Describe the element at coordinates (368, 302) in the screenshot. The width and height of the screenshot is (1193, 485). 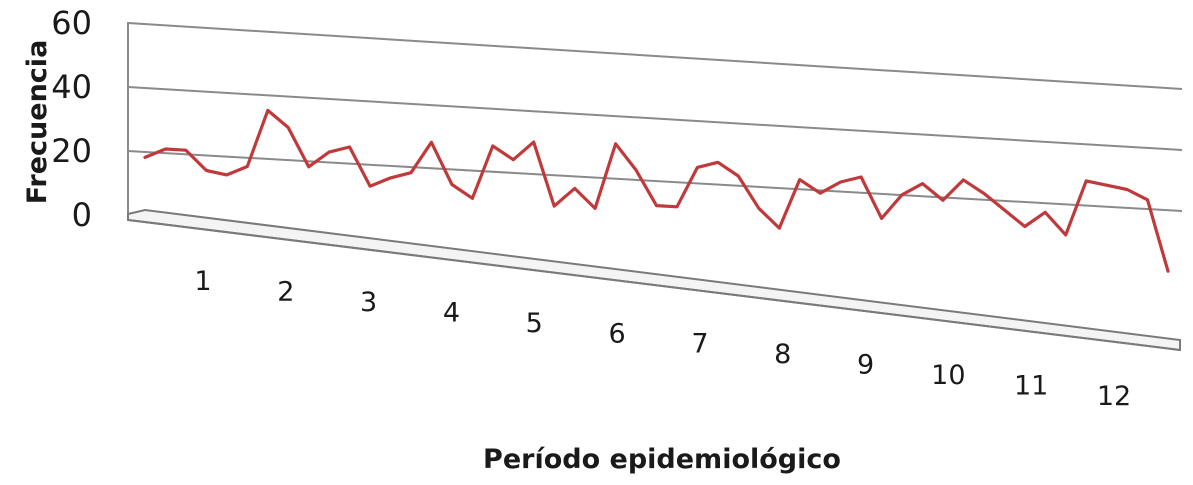
I see `x-tick-label: 3` at that location.